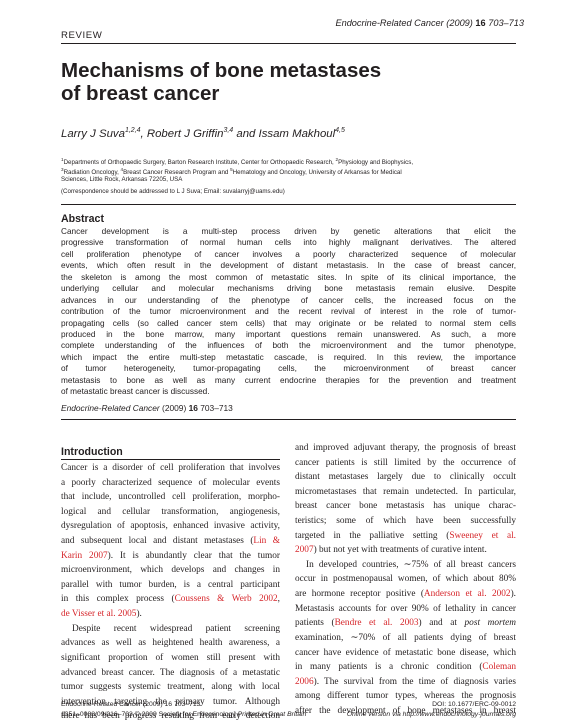 The height and width of the screenshot is (726, 567). What do you see at coordinates (228, 130) in the screenshot?
I see `author-2-affil: 3,4` at bounding box center [228, 130].